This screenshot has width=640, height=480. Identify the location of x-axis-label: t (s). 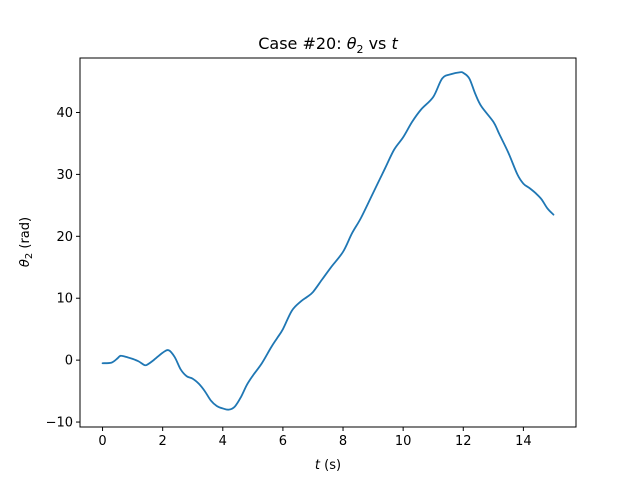
(328, 465).